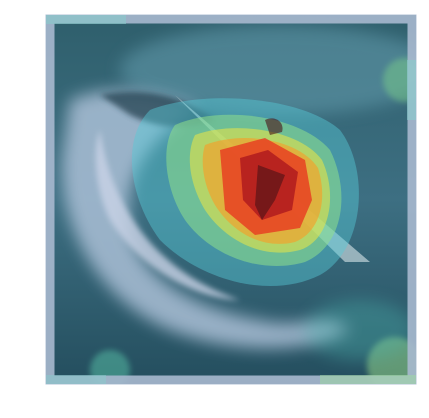 The width and height of the screenshot is (429, 418). What do you see at coordinates (360, 330) in the screenshot?
I see `heat-region` at bounding box center [360, 330].